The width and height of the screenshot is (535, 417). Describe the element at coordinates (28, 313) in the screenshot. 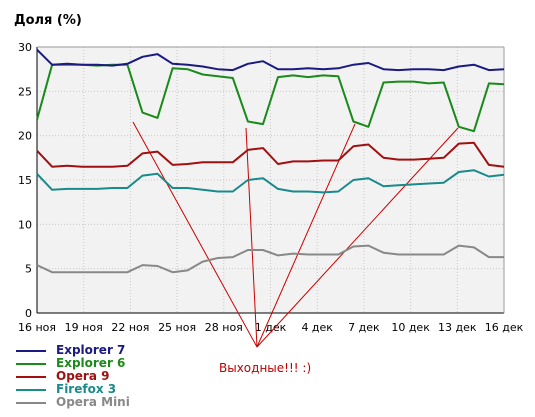

I see `y-tick-label: 0` at that location.